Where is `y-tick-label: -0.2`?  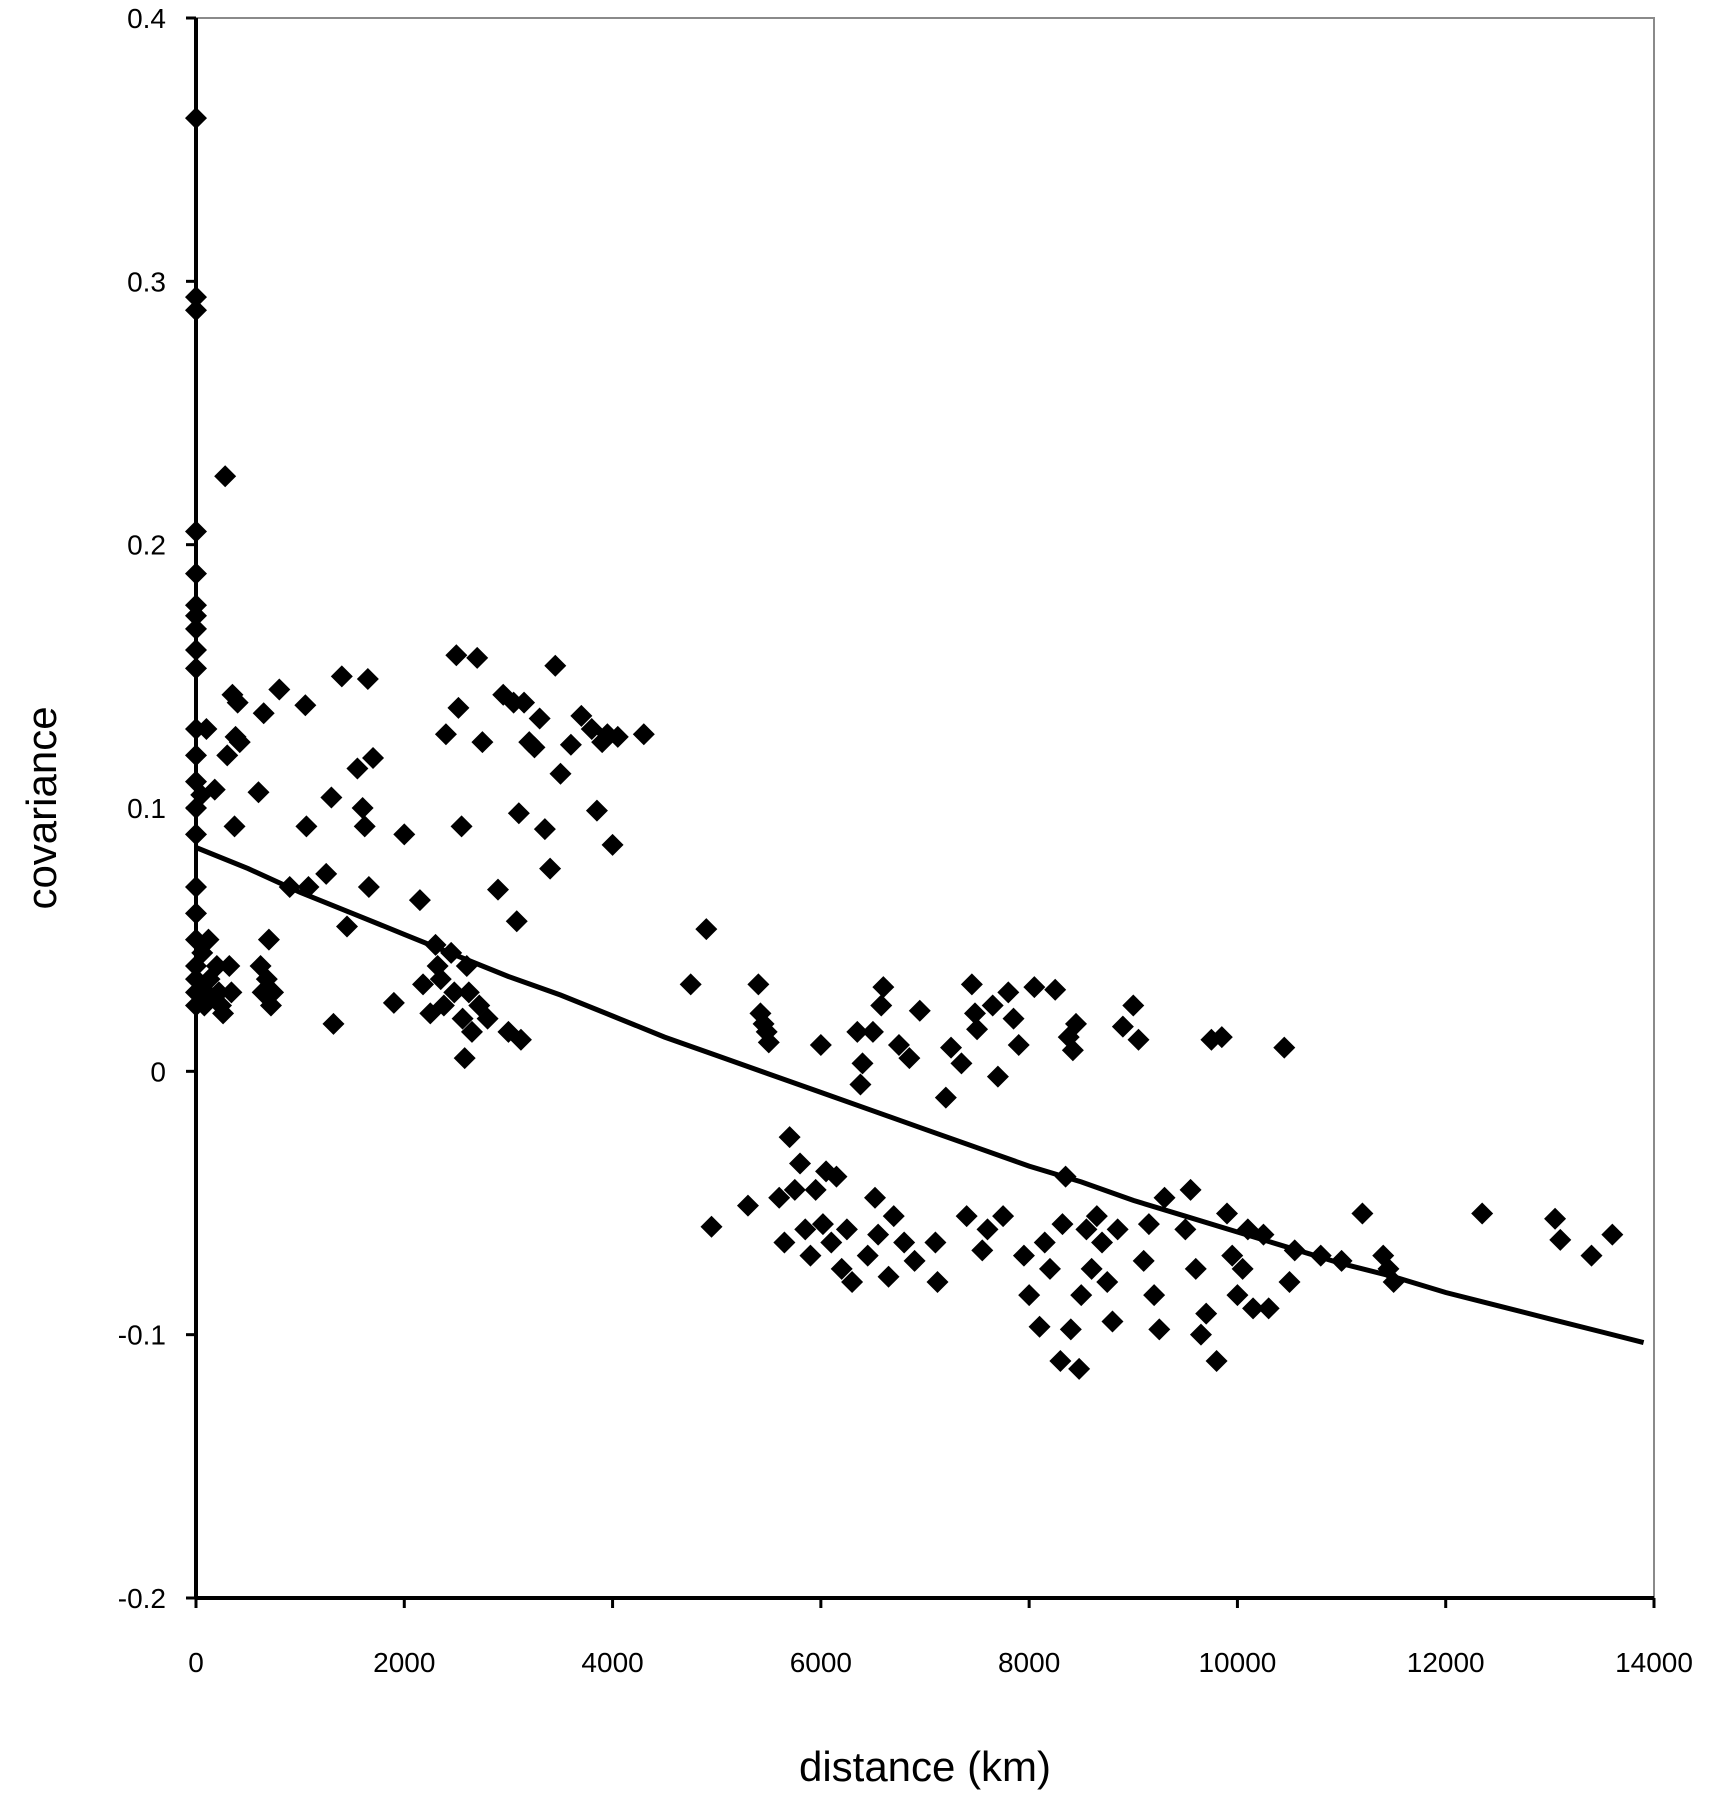 y-tick-label: -0.2 is located at coordinates (142, 1598).